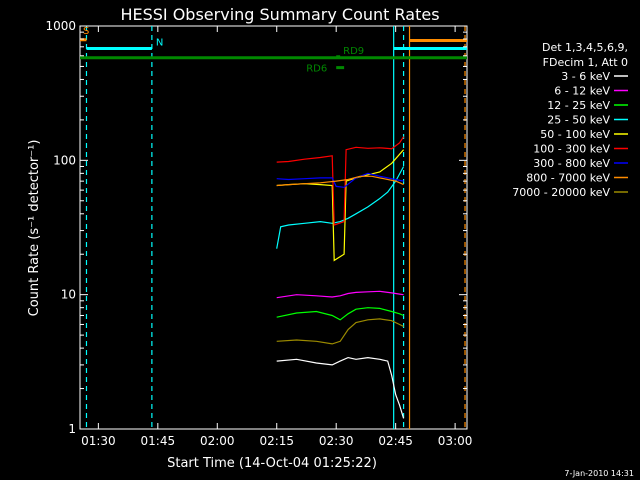 Image resolution: width=640 pixels, height=480 pixels. I want to click on legend-label-6: 300 - 800 keV, so click(571, 163).